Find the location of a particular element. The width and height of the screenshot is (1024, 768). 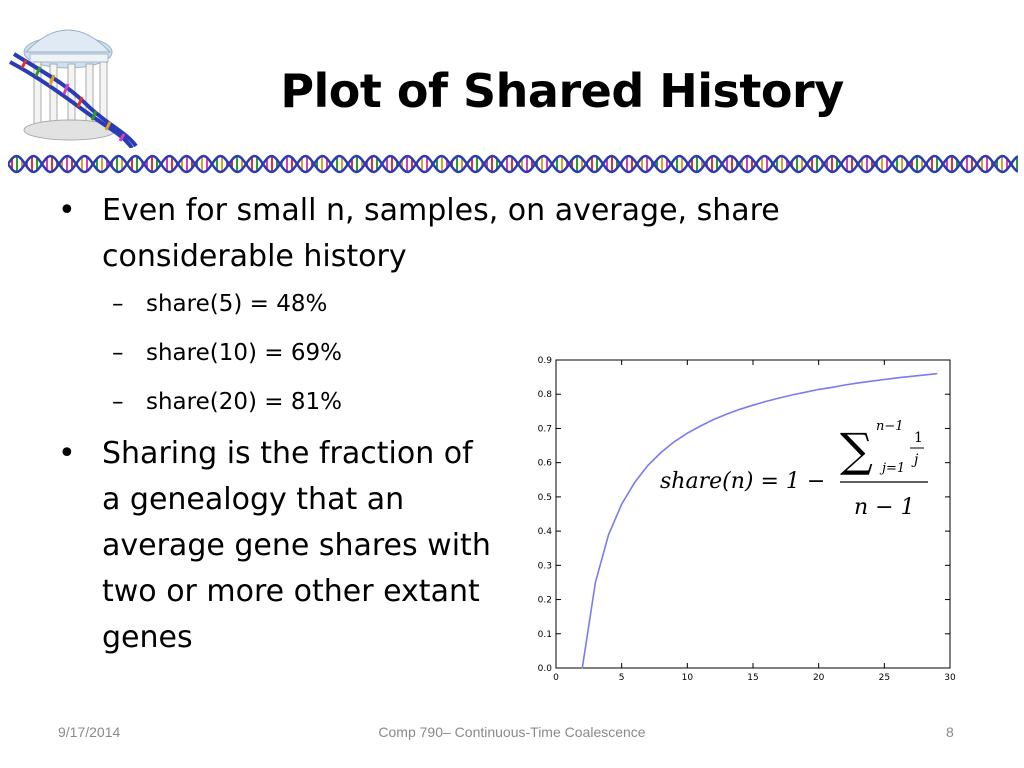

x-tick-label: 15 is located at coordinates (752, 678).